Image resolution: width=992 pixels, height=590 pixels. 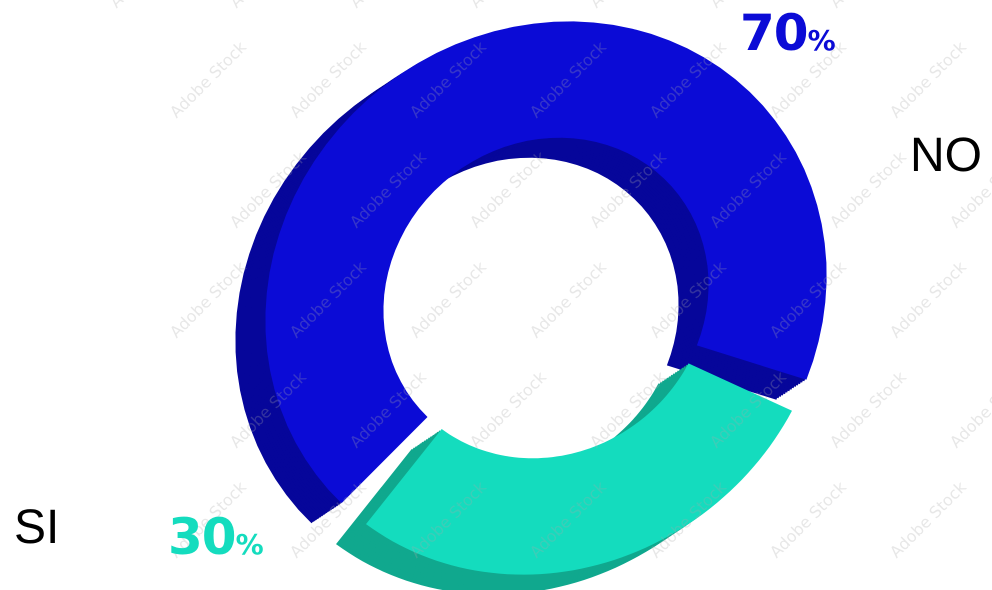 I want to click on value-label-no-number: 70, so click(x=774, y=33).